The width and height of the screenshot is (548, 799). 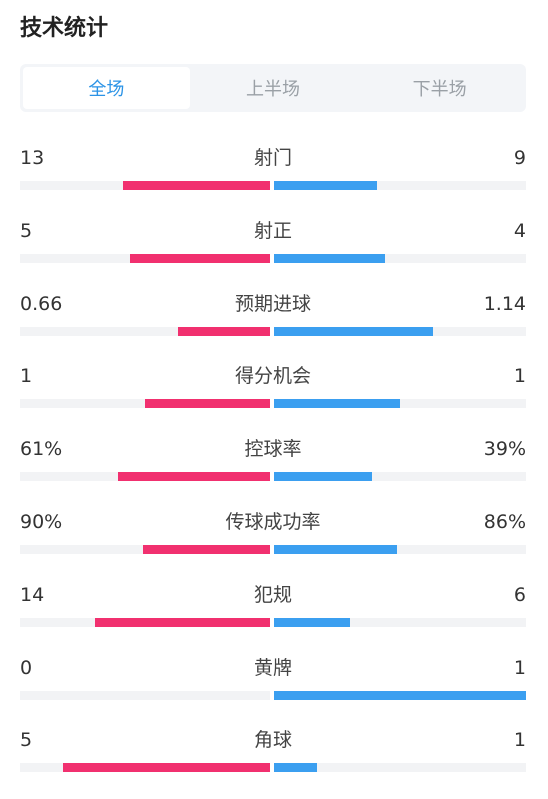 I want to click on page-title: 技术统计, so click(x=64, y=28).